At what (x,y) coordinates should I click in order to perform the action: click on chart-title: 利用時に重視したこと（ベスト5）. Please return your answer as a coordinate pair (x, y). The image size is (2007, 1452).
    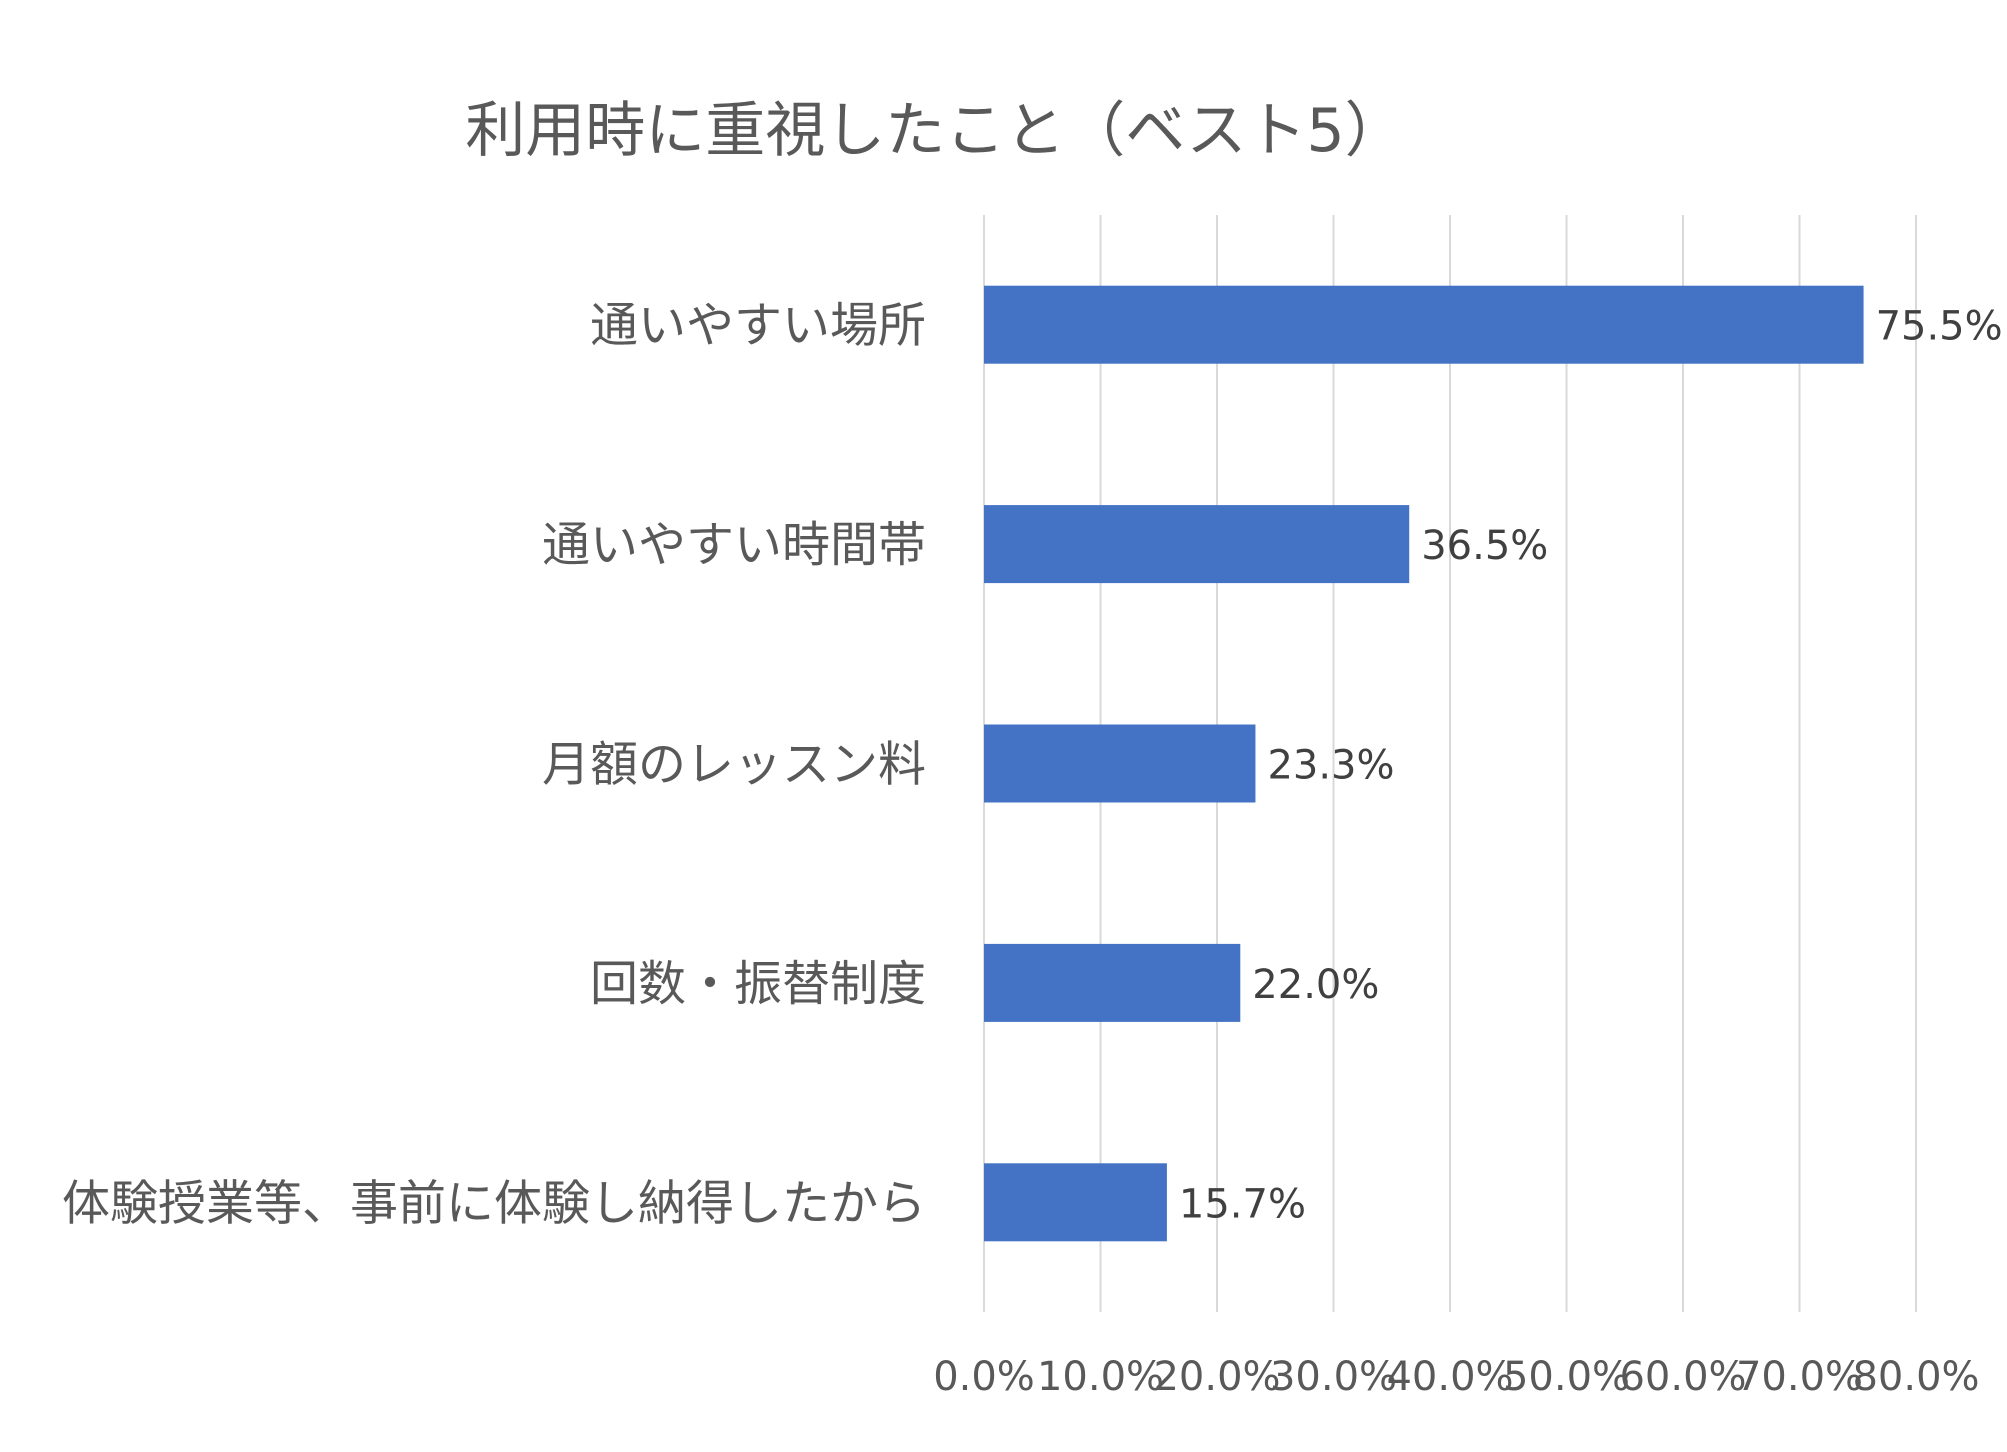
    Looking at the image, I should click on (935, 131).